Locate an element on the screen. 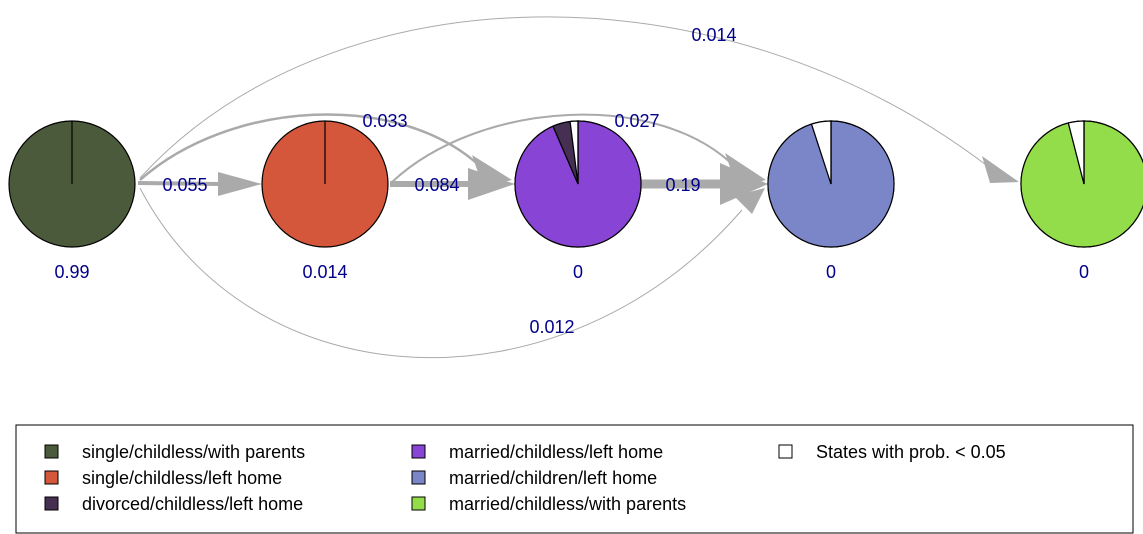 The image size is (1143, 534). edge-n1-n3 is located at coordinates (311, 147).